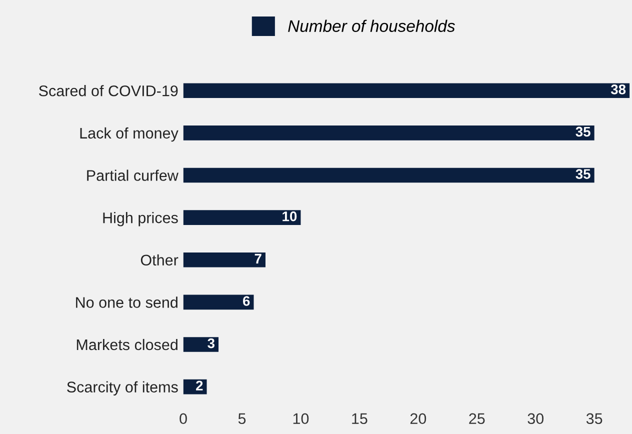 The height and width of the screenshot is (434, 632). Describe the element at coordinates (371, 26) in the screenshot. I see `legend-label: Number of households` at that location.